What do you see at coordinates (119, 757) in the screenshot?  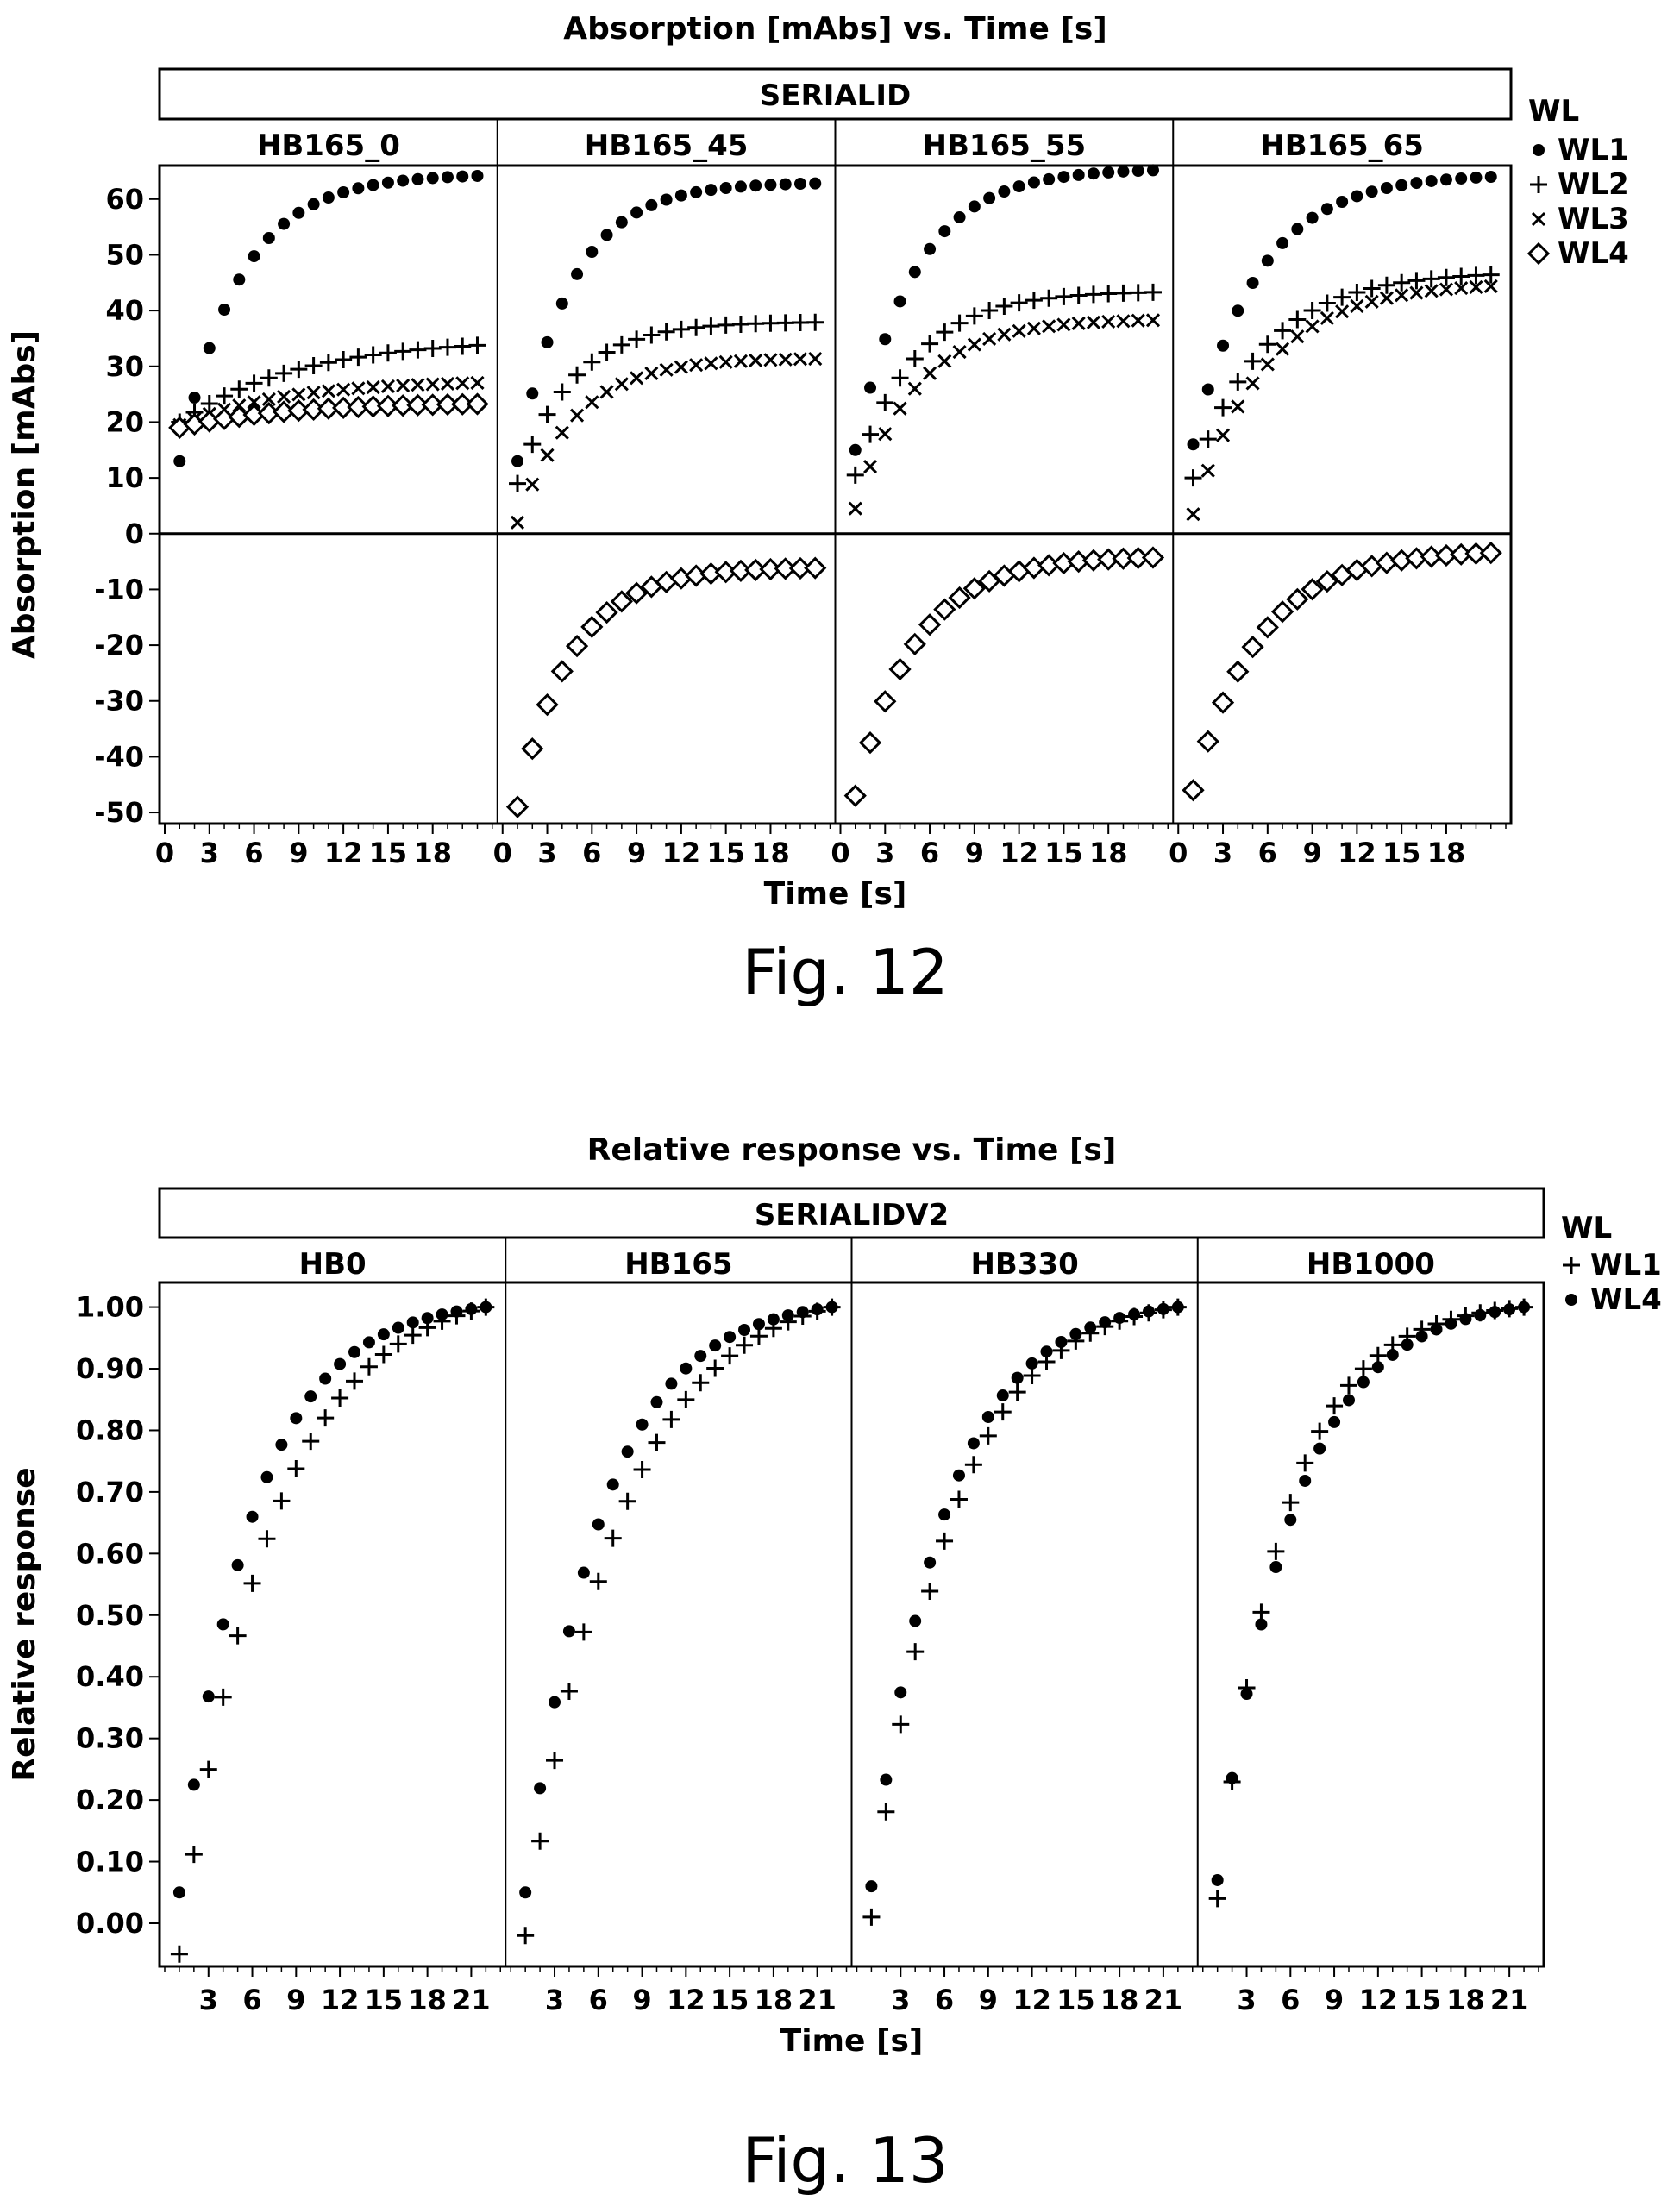 I see `y-tick-label: -40` at bounding box center [119, 757].